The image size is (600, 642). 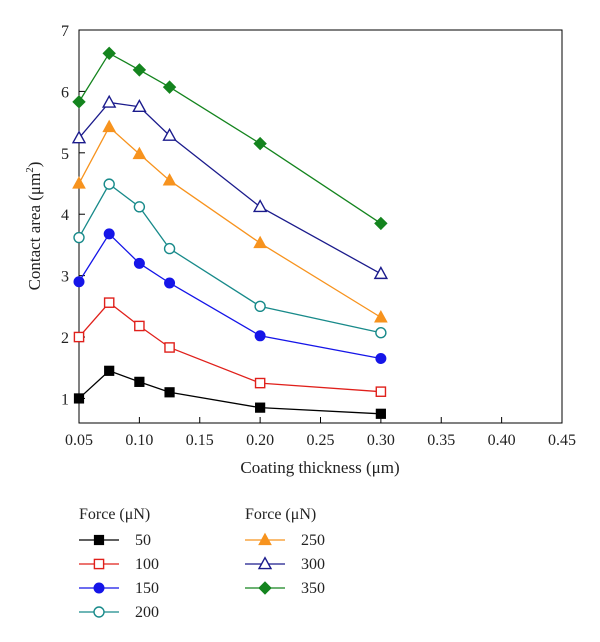 I want to click on y-tick-label: 7, so click(x=65, y=31).